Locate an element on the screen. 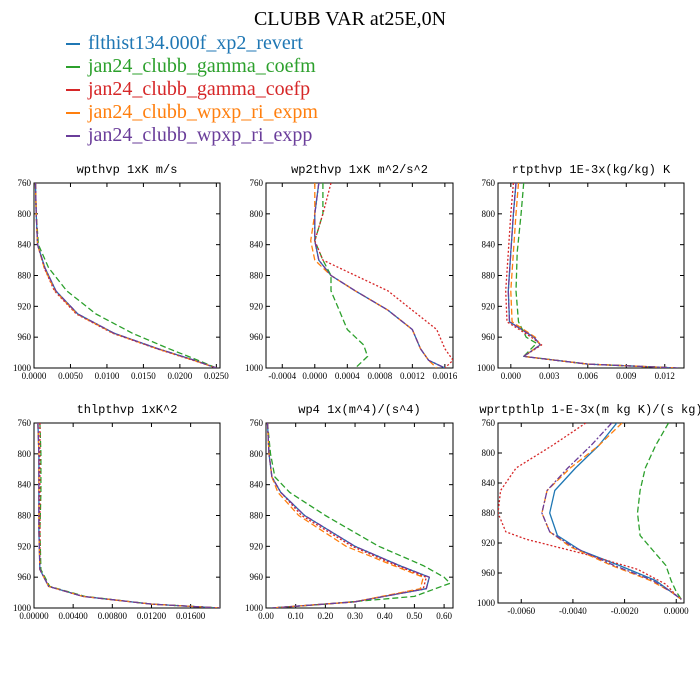  x-tick-label: 0.40 is located at coordinates (385, 616).